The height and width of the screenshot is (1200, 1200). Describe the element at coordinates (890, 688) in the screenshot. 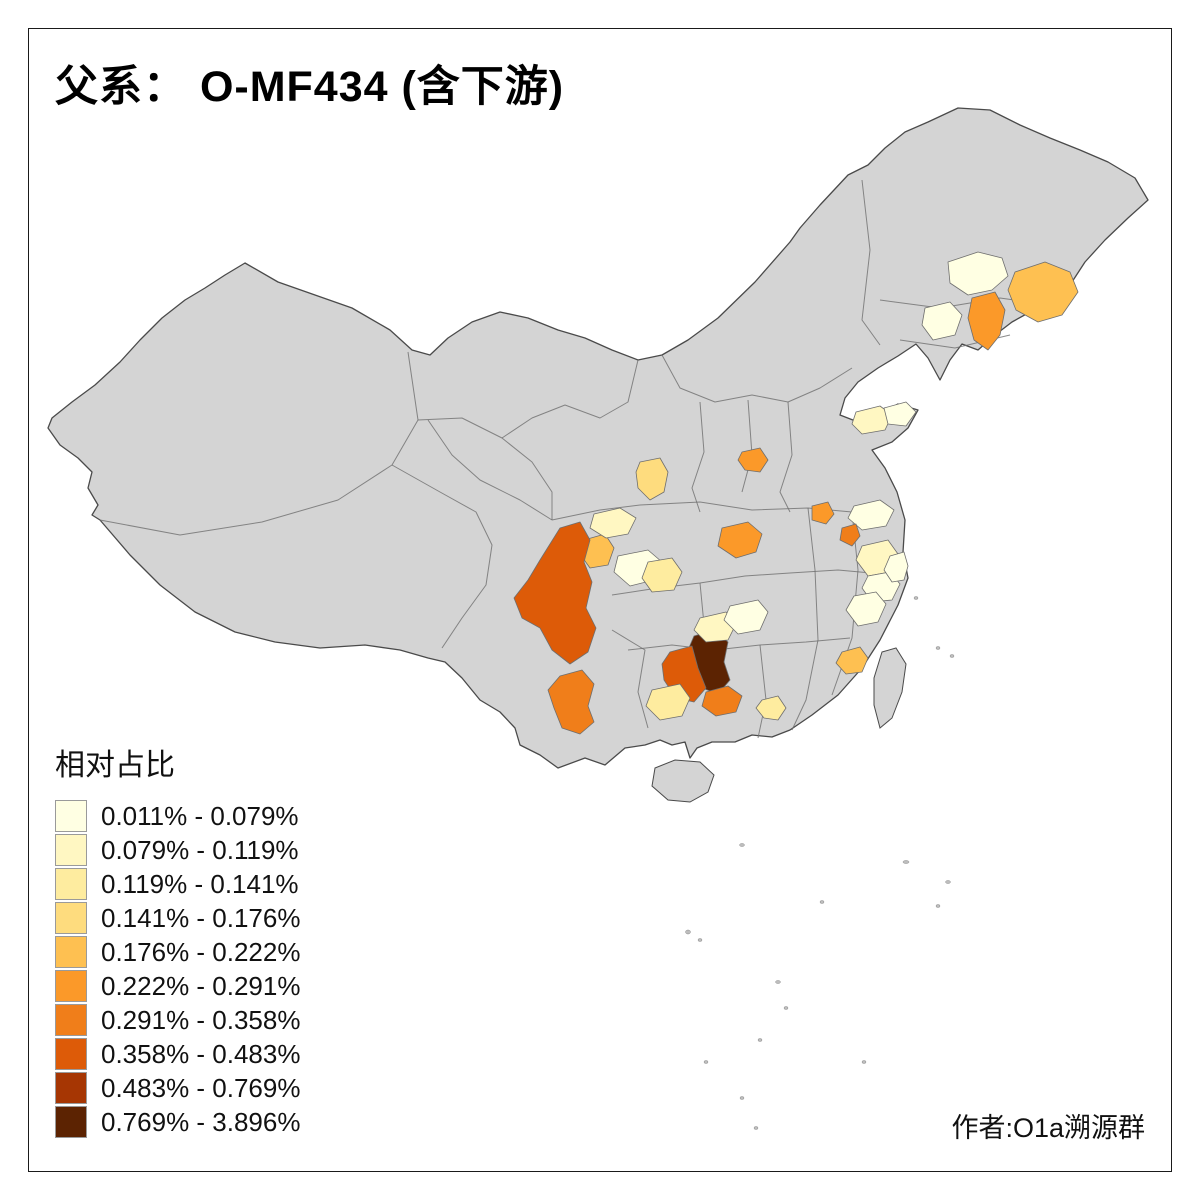

I see `taiwan-island` at that location.